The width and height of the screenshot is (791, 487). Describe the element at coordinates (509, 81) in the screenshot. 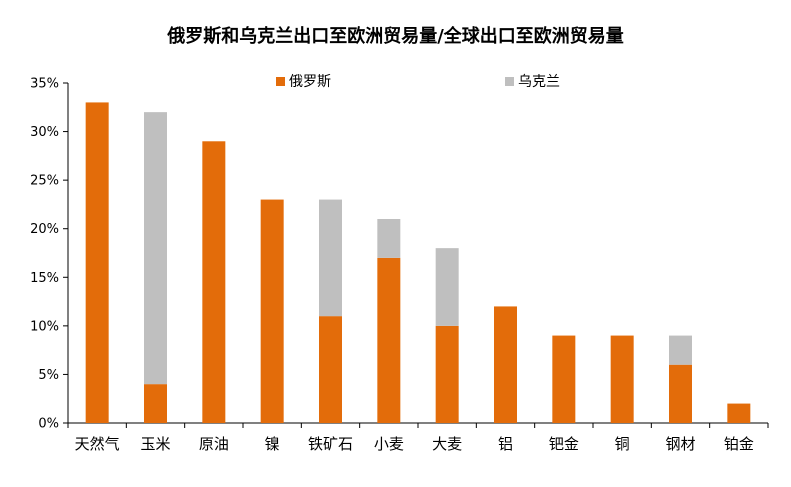

I see `legend-swatch-ukraine` at that location.